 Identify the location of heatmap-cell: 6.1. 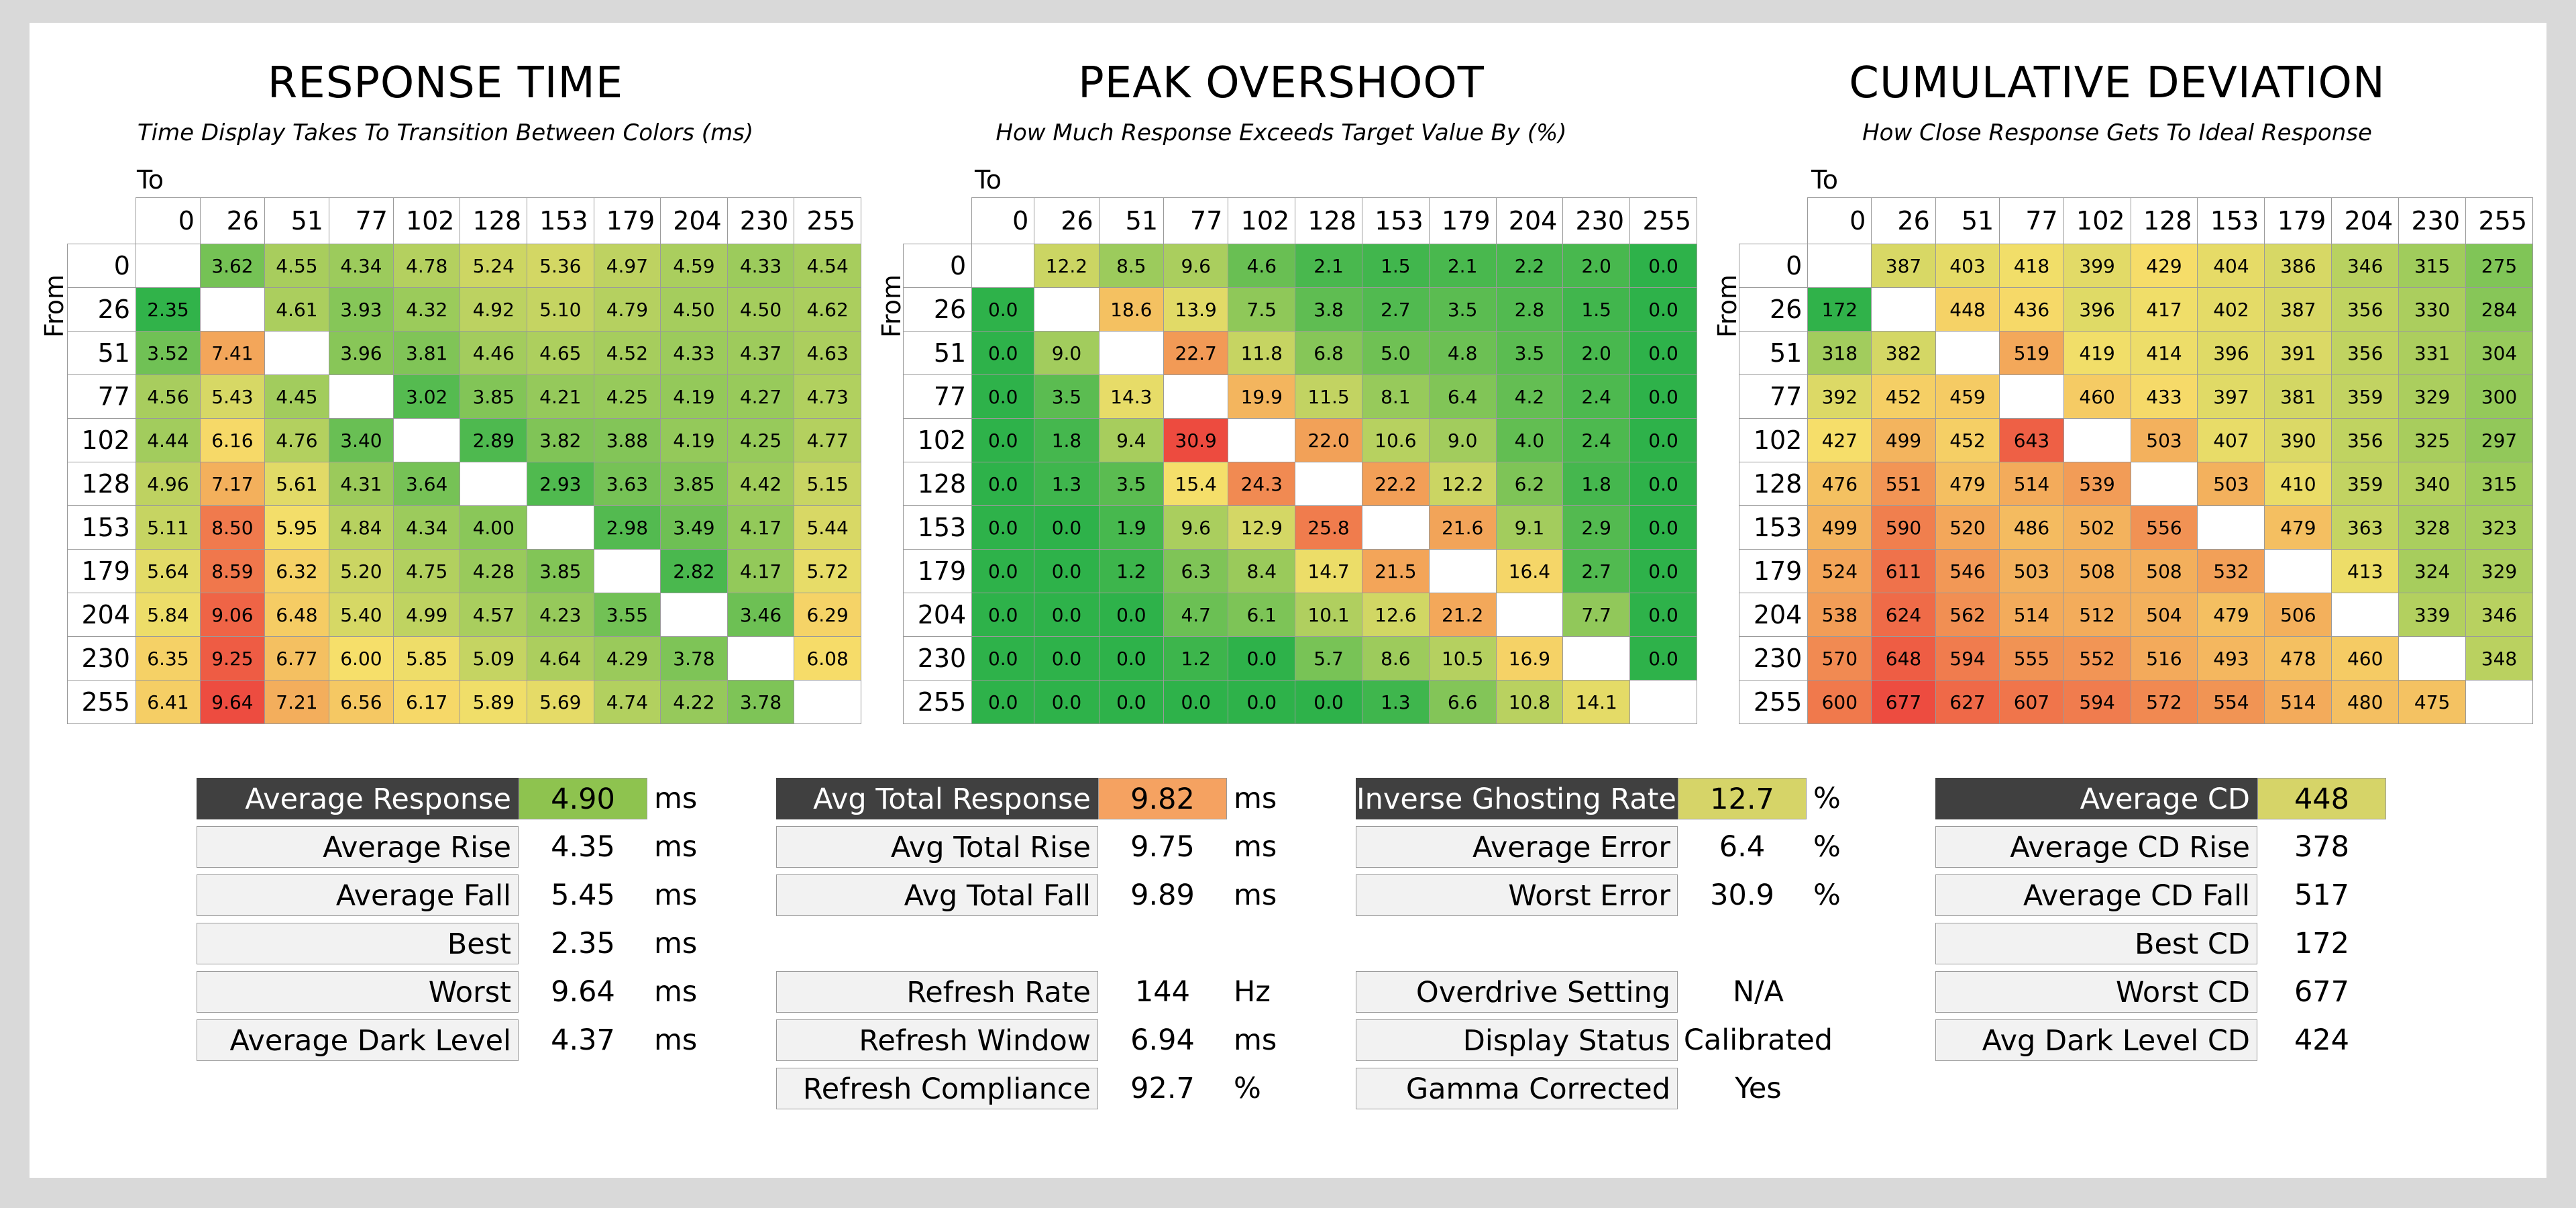
(1262, 615).